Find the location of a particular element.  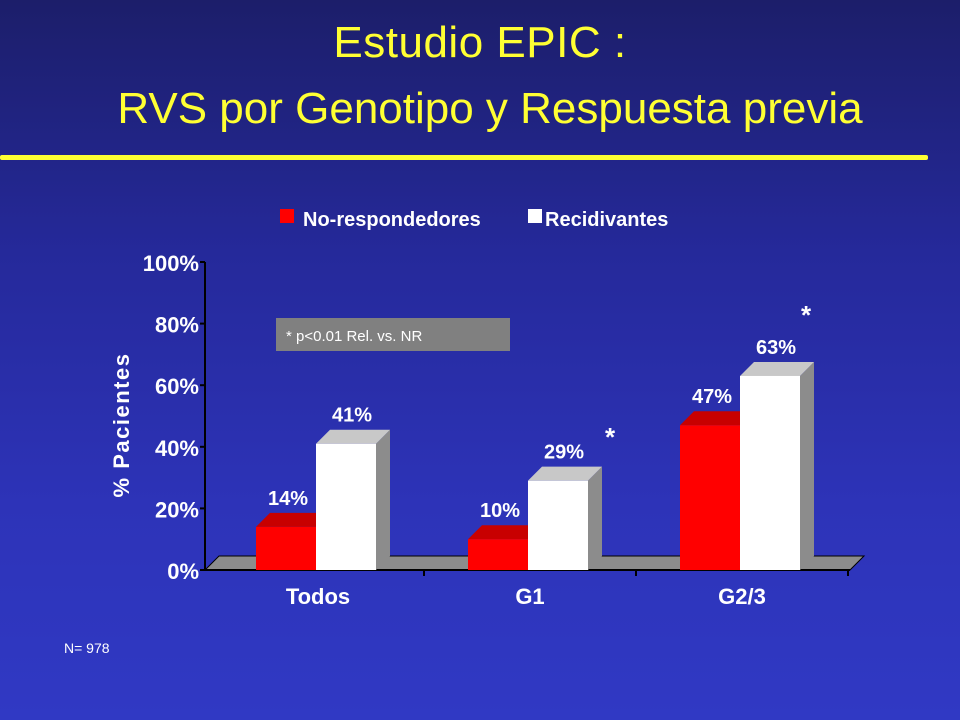

sample-size-note: N= 978 is located at coordinates (87, 648).